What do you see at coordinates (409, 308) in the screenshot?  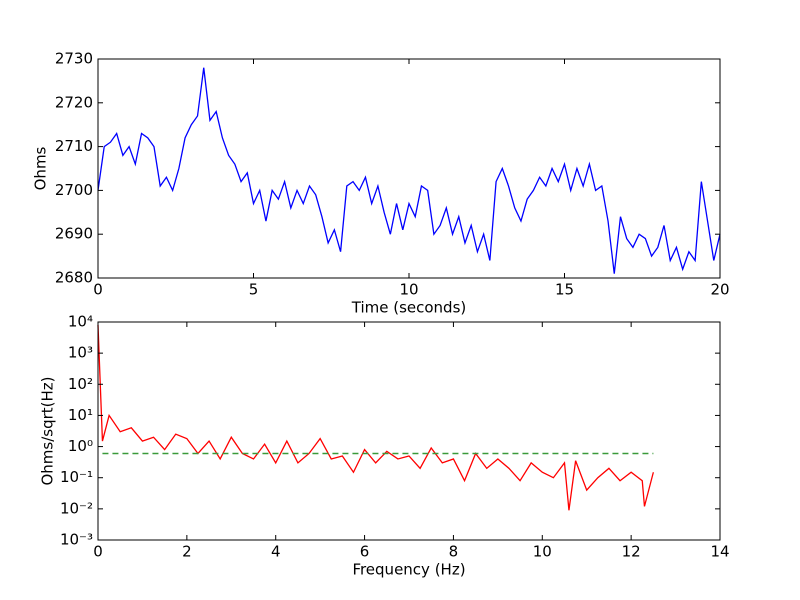 I see `x-axis-label: Time (seconds)` at bounding box center [409, 308].